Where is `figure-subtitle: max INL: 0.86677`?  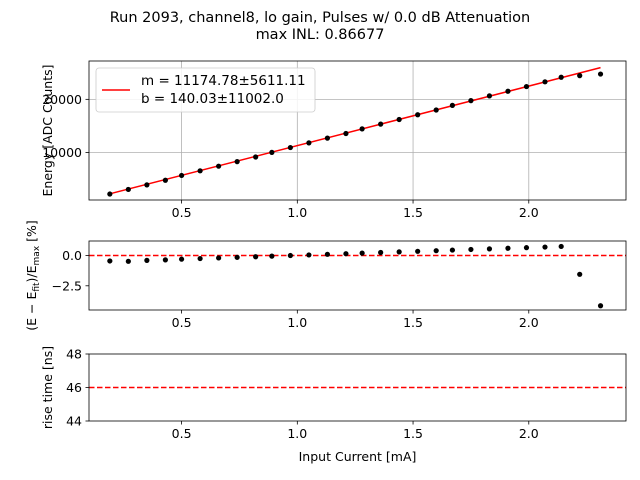 figure-subtitle: max INL: 0.86677 is located at coordinates (320, 35).